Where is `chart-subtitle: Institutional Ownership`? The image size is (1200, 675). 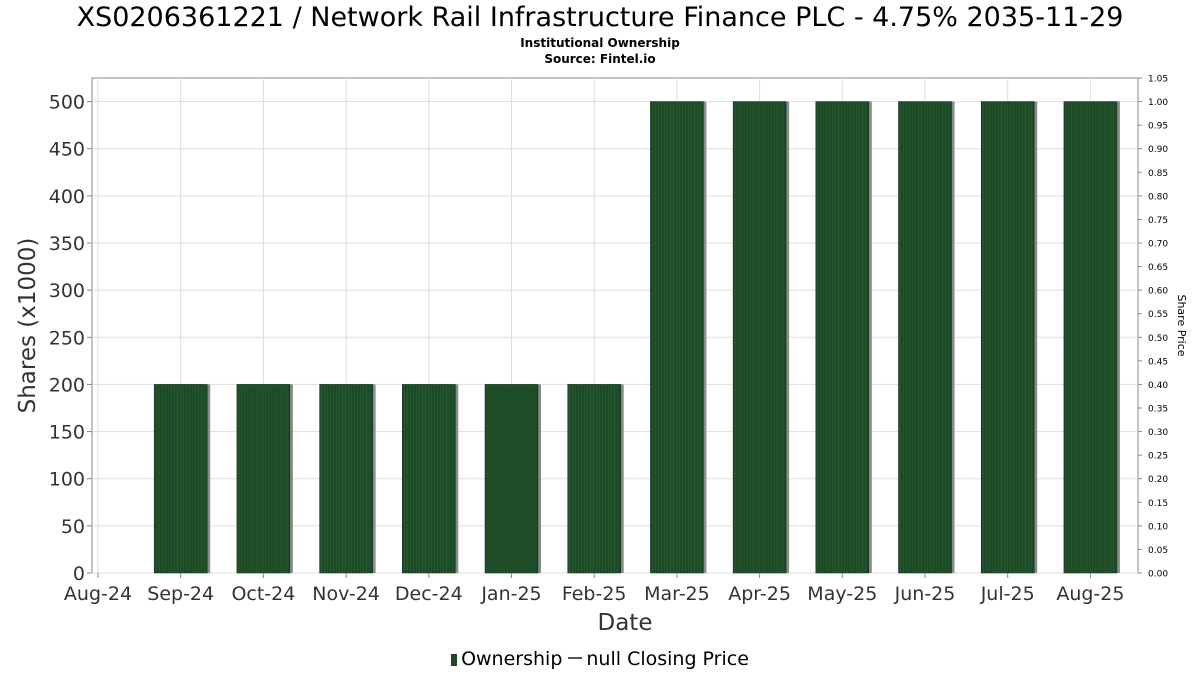 chart-subtitle: Institutional Ownership is located at coordinates (600, 43).